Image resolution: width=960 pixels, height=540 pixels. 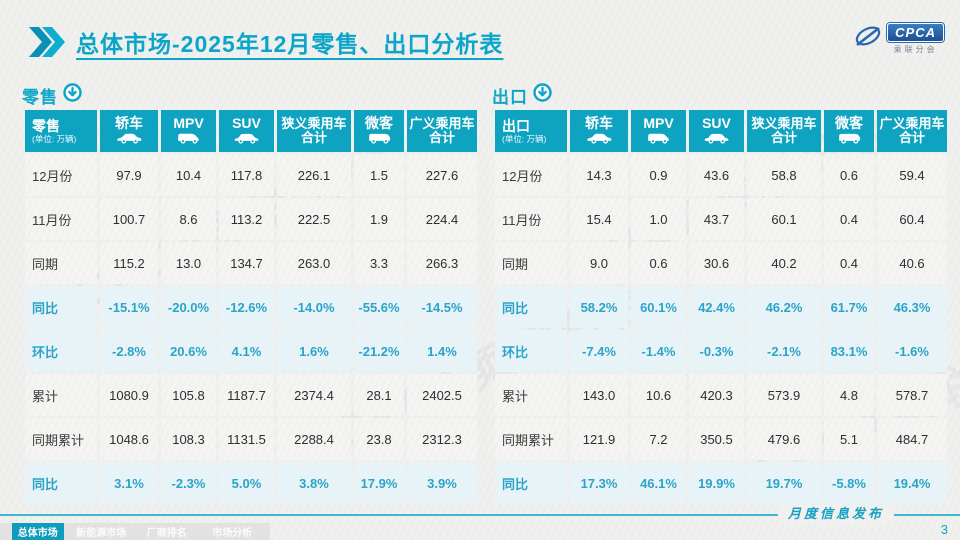 I want to click on tab-nev-market: 新能源市场, so click(x=101, y=533).